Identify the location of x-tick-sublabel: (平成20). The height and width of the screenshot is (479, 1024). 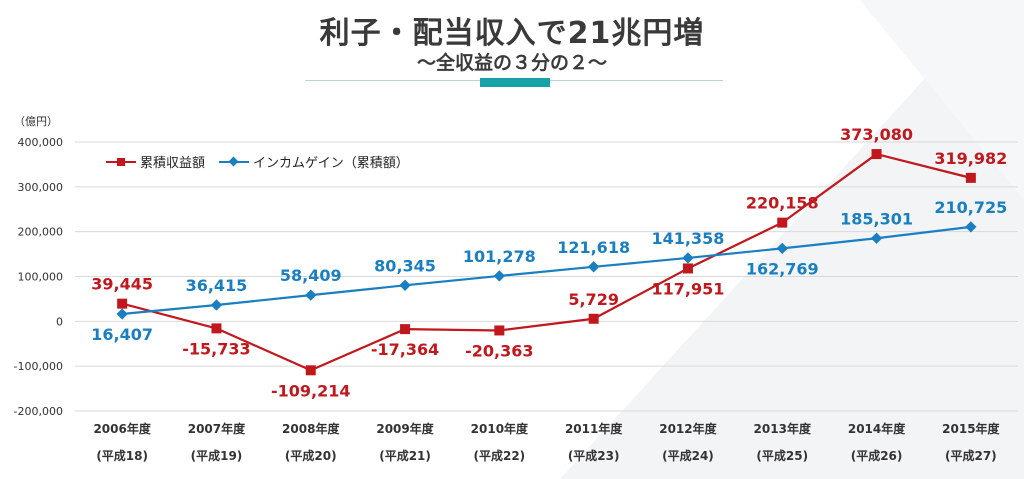
(311, 455).